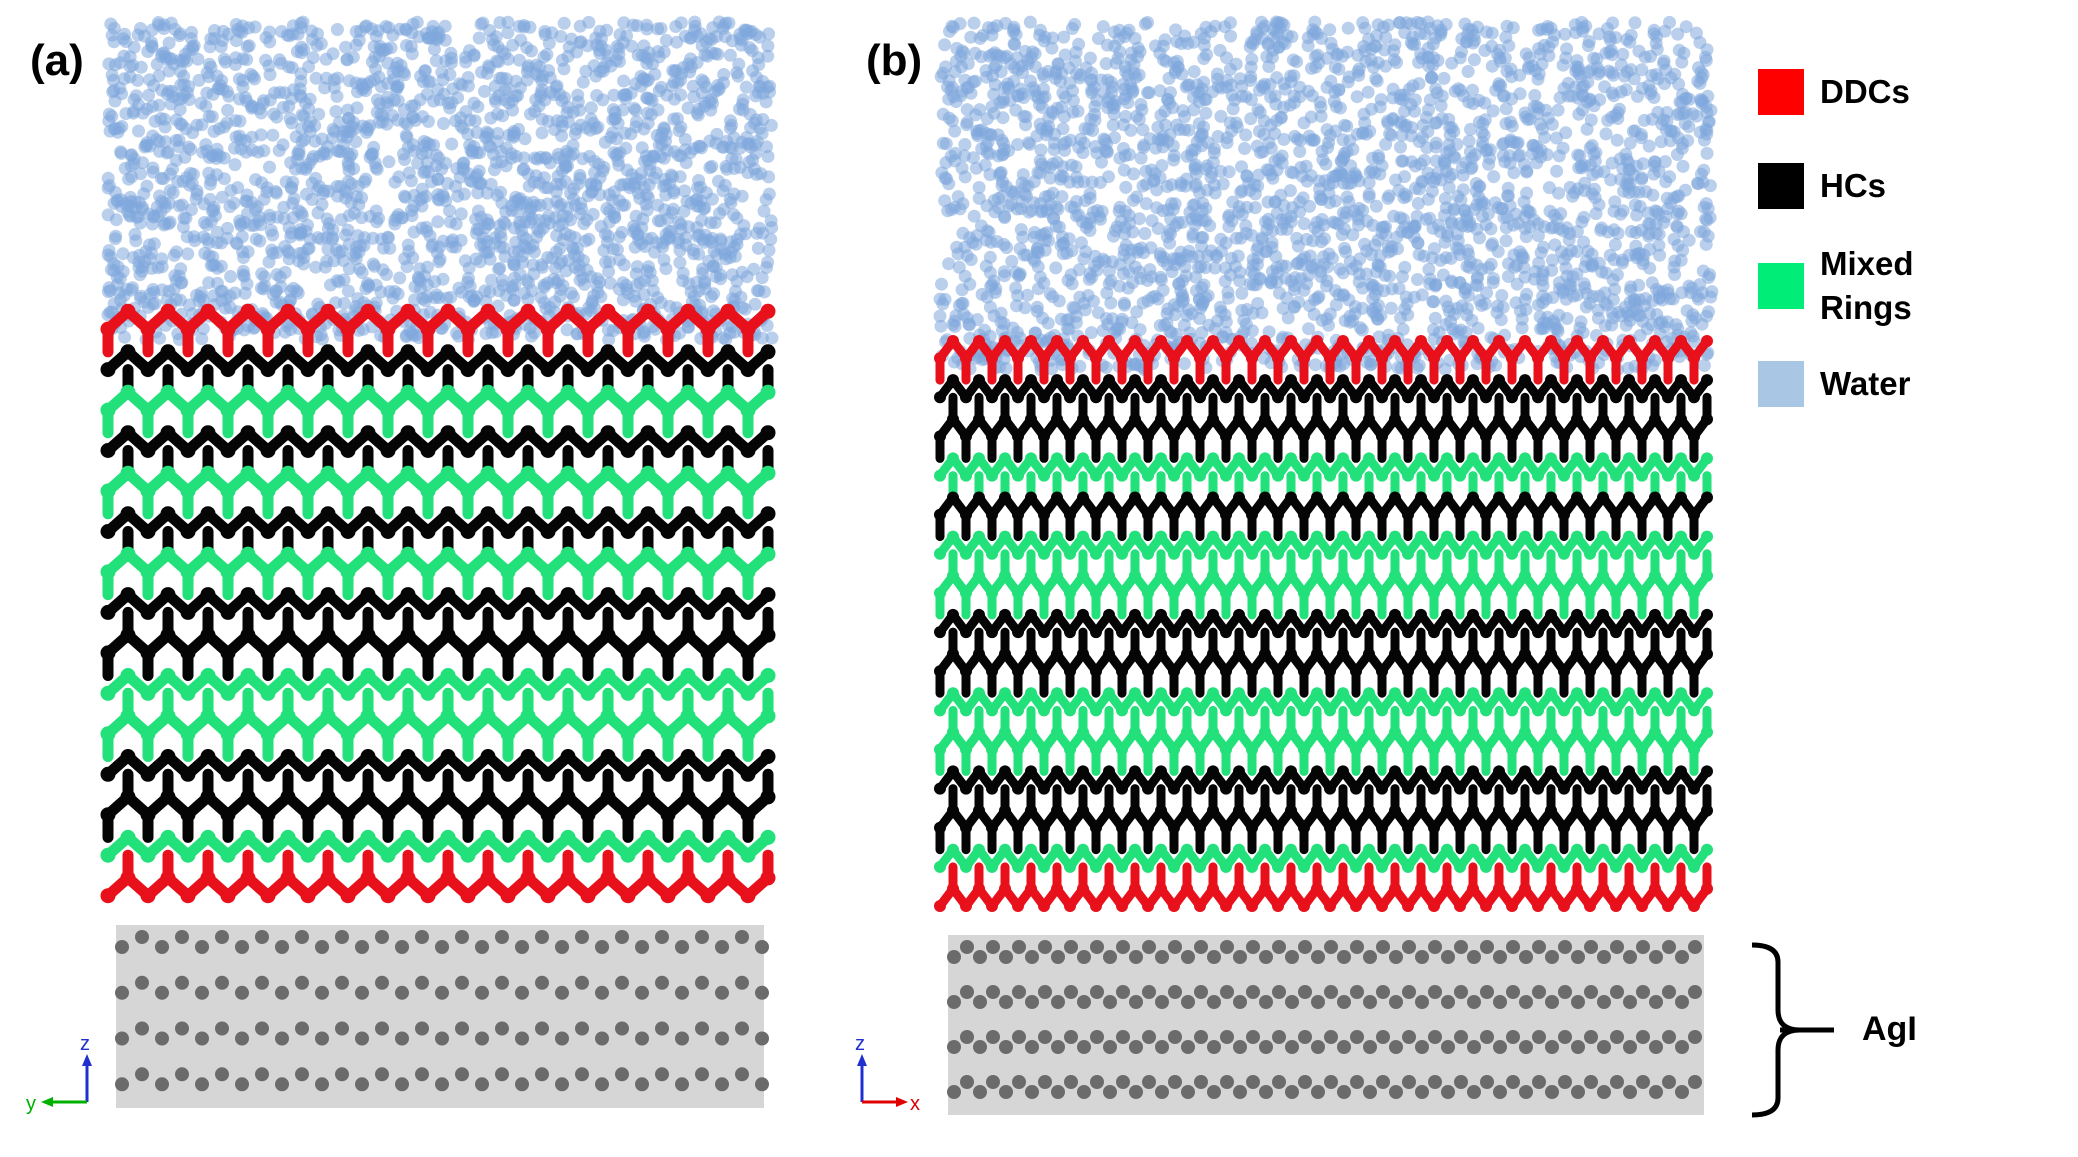 This screenshot has width=2078, height=1157. Describe the element at coordinates (1781, 186) in the screenshot. I see `legend-swatch-hcs` at that location.